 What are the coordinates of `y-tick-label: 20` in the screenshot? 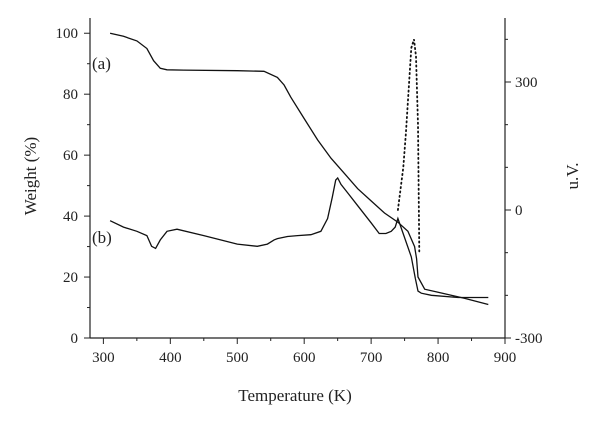 It's located at (70, 278).